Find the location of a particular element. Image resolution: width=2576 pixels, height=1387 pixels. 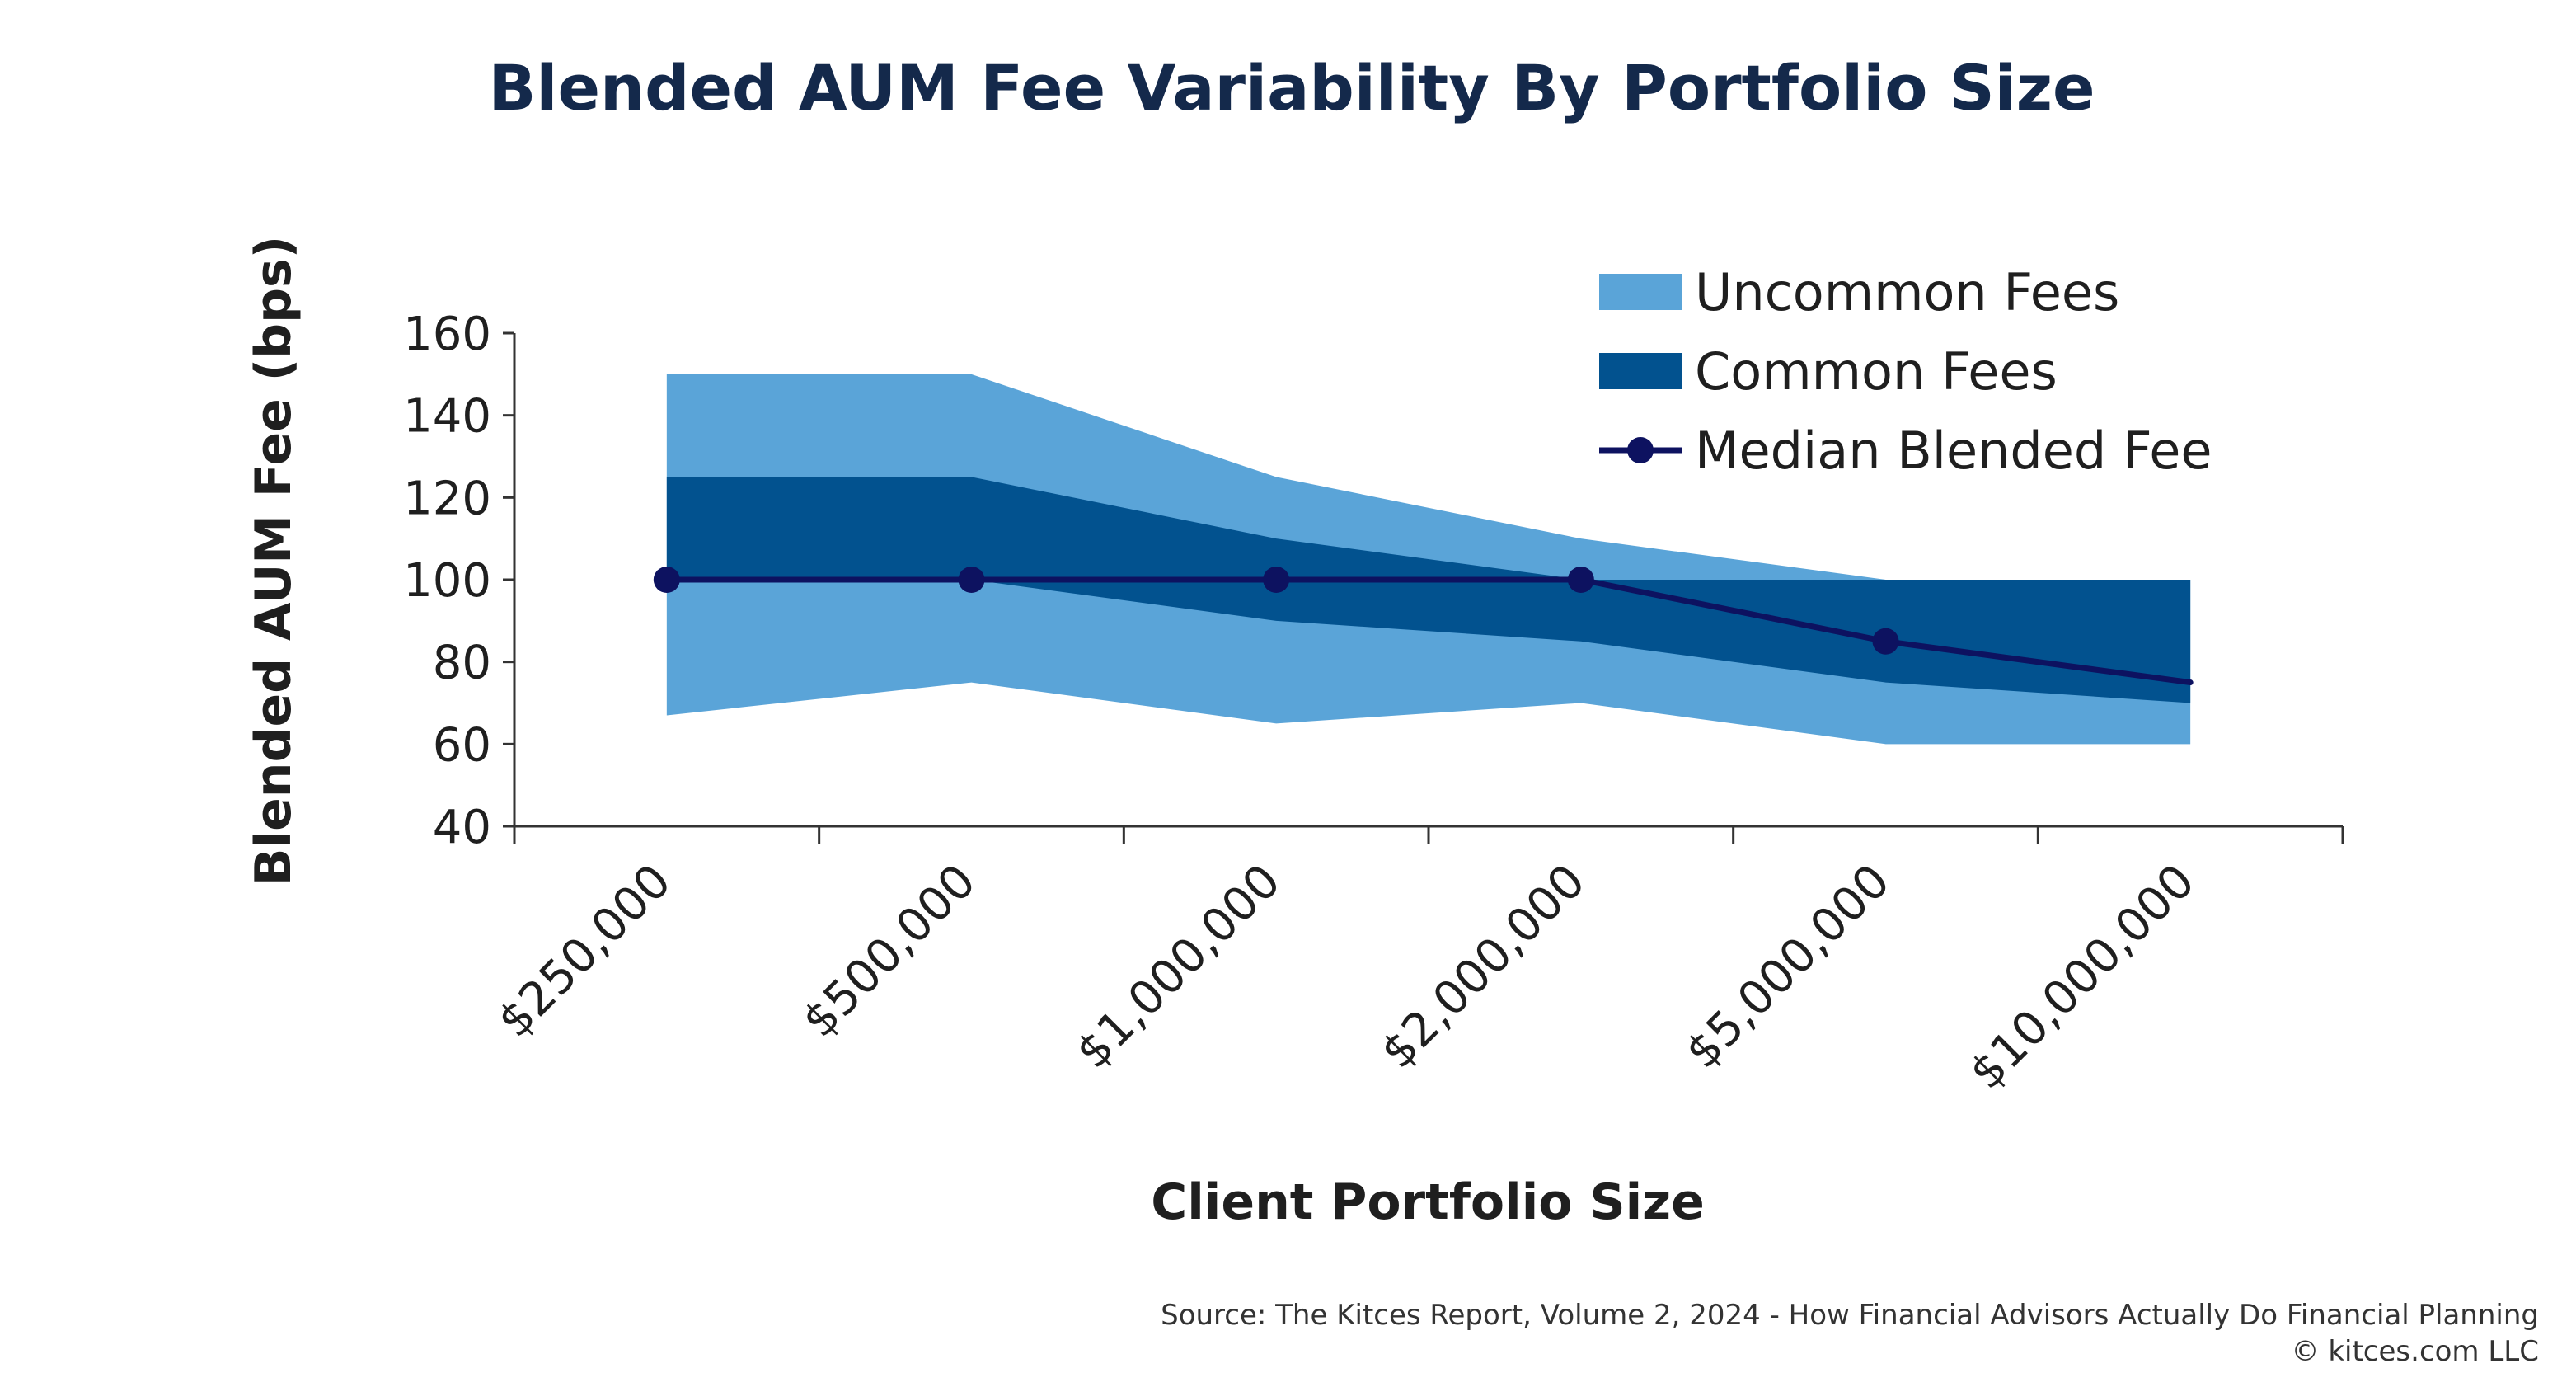

y-tick-label-140: 140 is located at coordinates (447, 417).